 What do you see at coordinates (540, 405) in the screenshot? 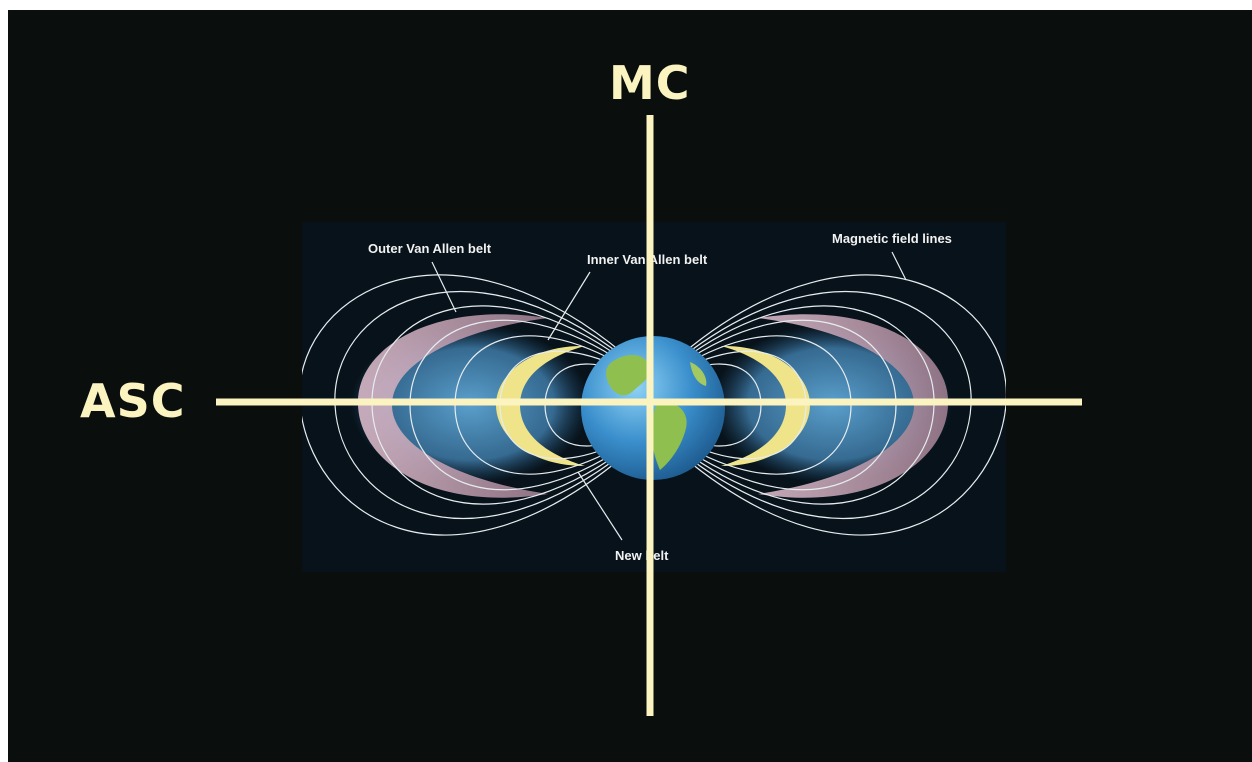
I see `inner-belt-left` at bounding box center [540, 405].